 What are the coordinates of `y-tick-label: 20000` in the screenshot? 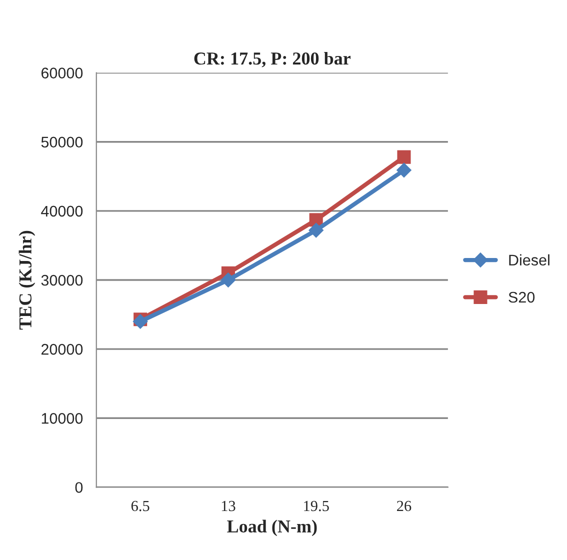 It's located at (62, 349).